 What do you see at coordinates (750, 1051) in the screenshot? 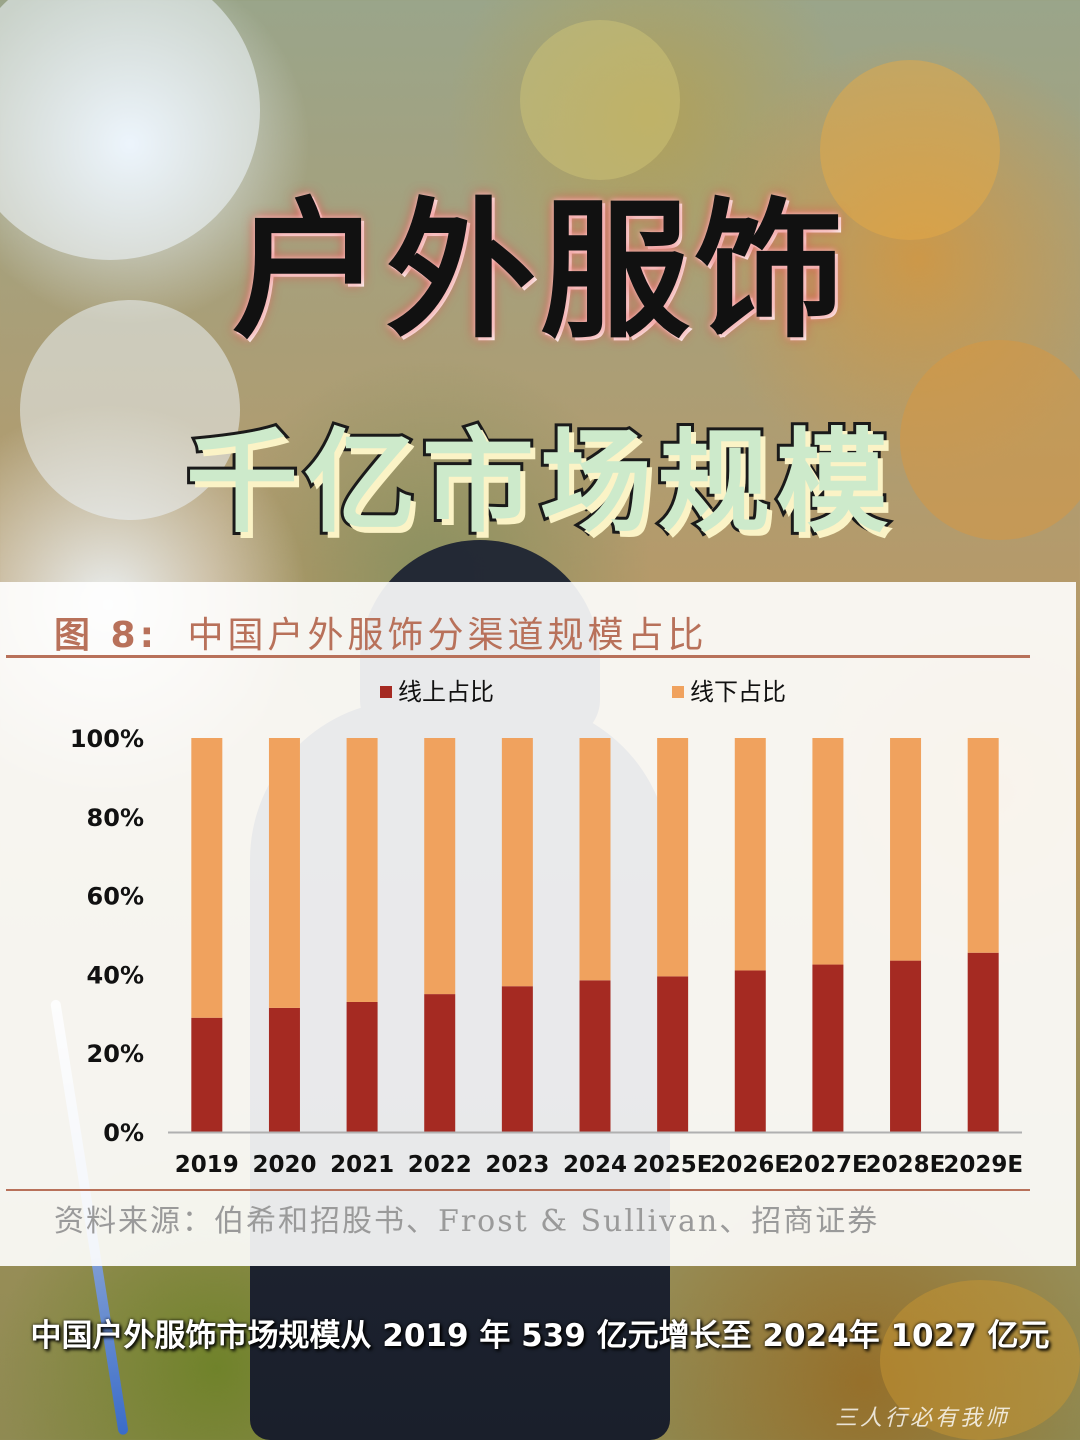
I see `bar-online-2026E` at bounding box center [750, 1051].